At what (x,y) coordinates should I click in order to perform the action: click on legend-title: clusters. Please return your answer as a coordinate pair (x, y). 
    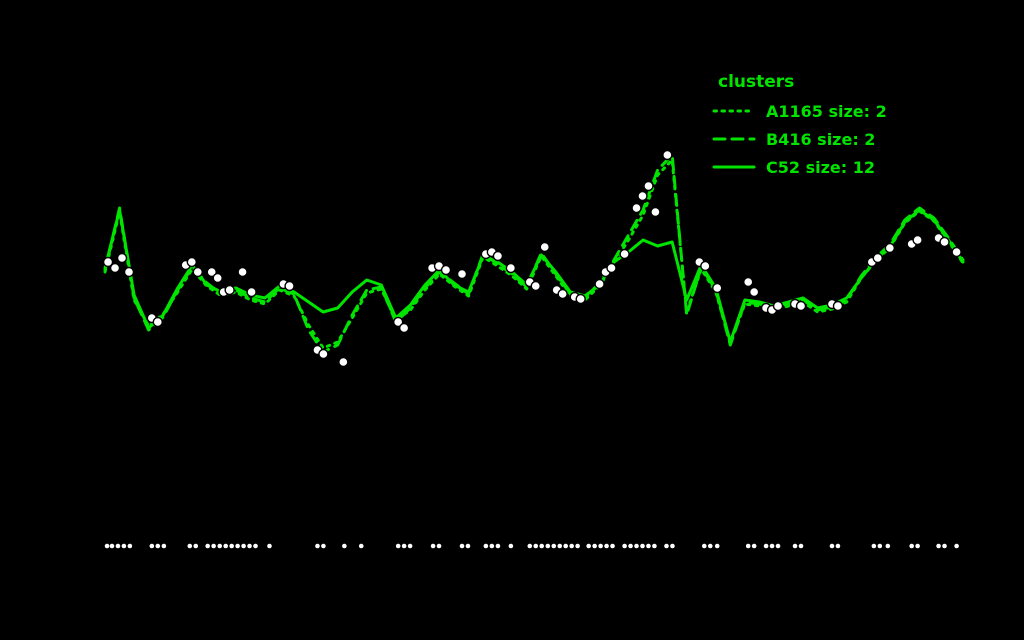
    Looking at the image, I should click on (756, 82).